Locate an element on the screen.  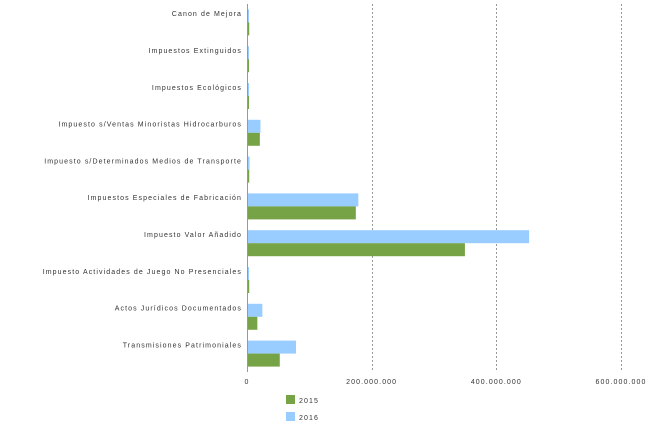
category-label-transmisiones-patrimoniales: Transmisiones Patrimoniales is located at coordinates (182, 345).